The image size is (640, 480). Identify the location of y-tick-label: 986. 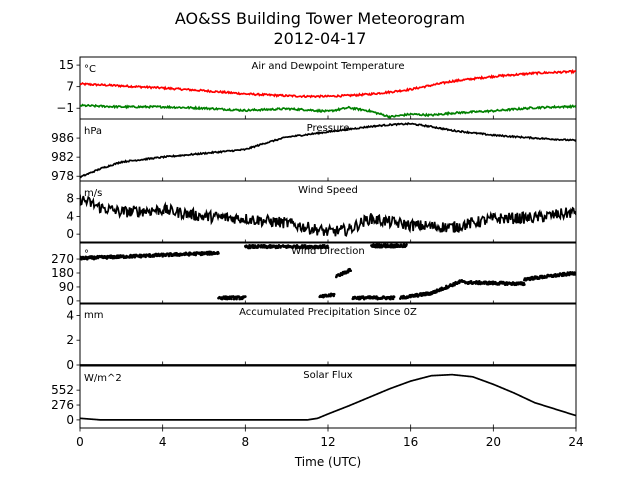
(62, 138).